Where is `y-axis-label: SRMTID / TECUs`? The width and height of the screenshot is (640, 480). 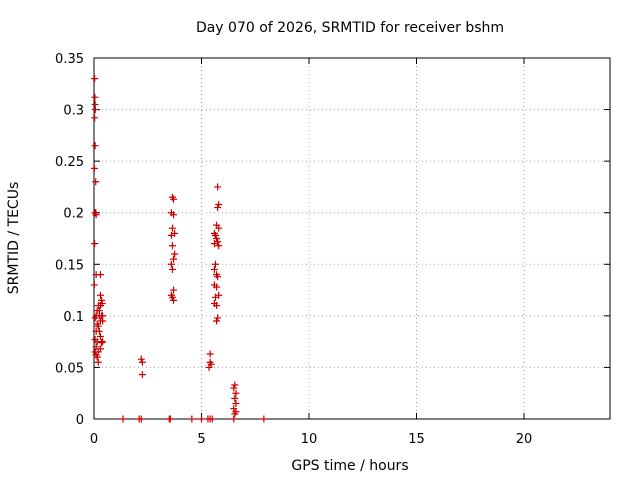
y-axis-label: SRMTID / TECUs is located at coordinates (14, 238).